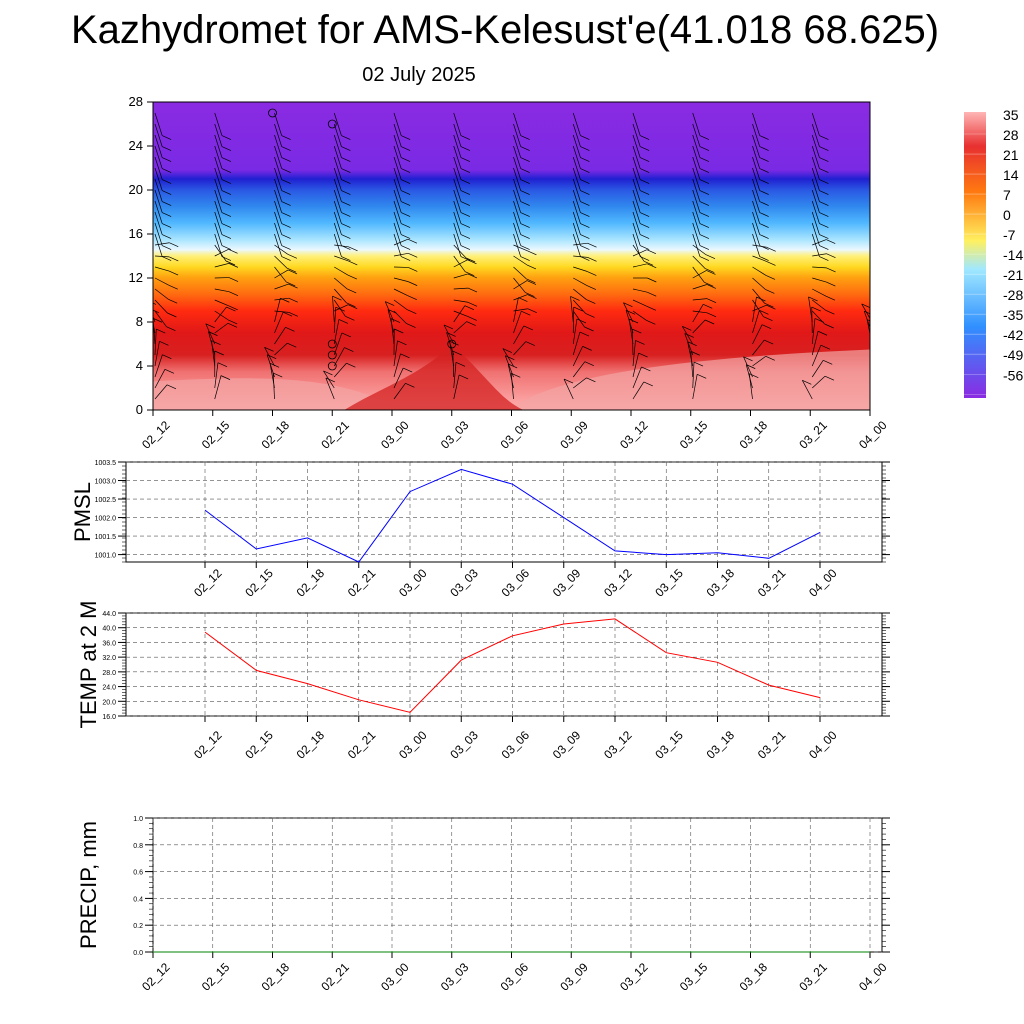 This screenshot has height=1024, width=1024. I want to click on x-tick-label: 02_15, so click(259, 583).